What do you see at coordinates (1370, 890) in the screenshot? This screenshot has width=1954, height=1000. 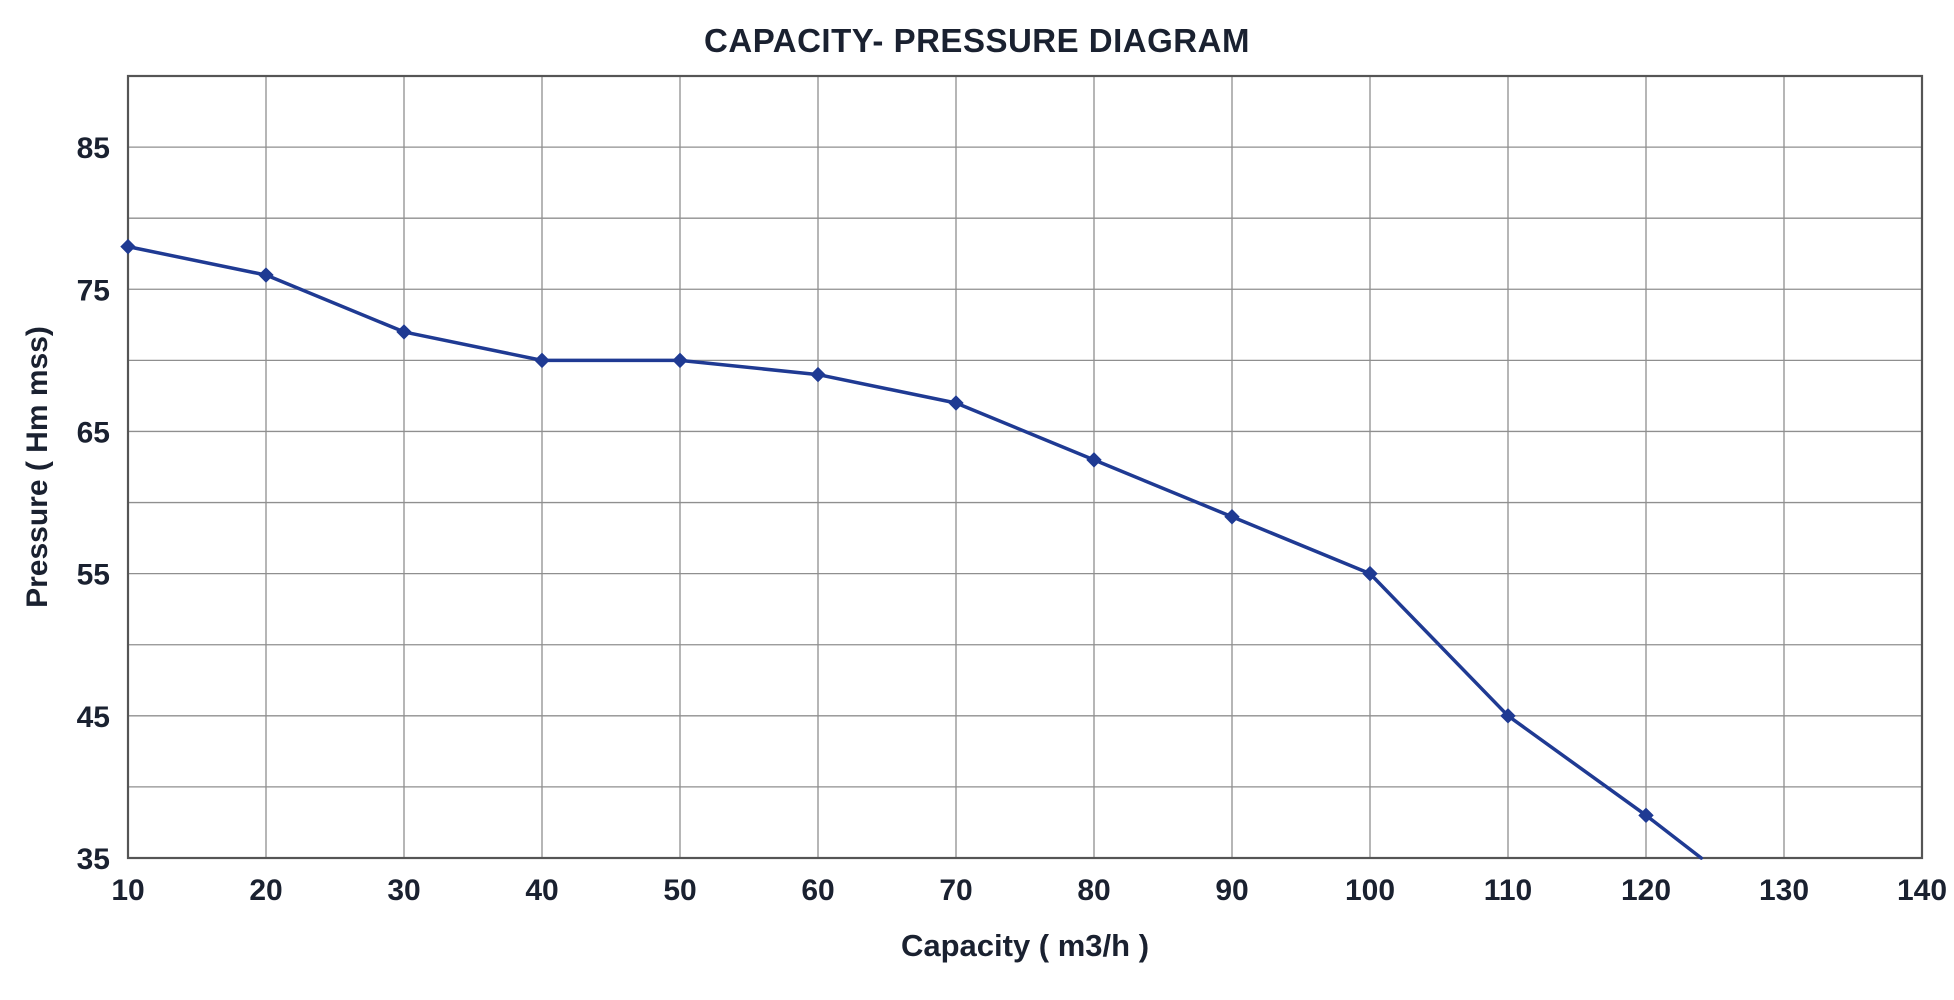 I see `x-tick-label: 100` at bounding box center [1370, 890].